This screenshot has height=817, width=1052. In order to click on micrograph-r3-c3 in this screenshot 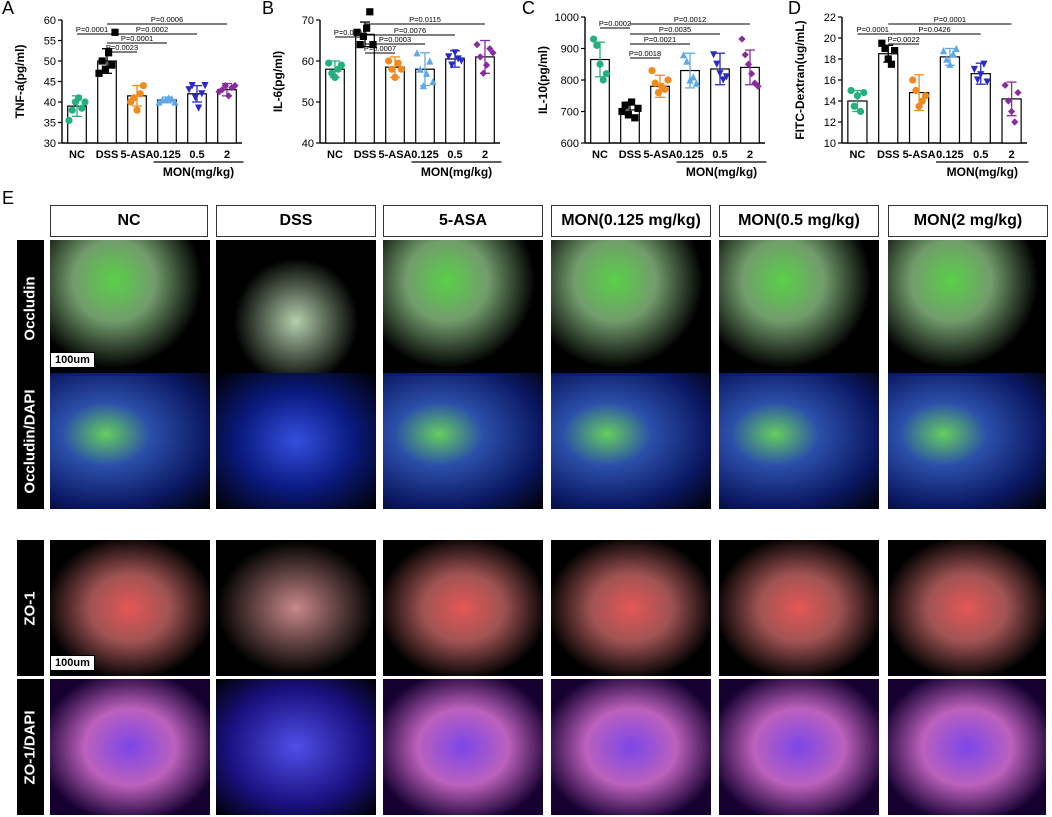, I will do `click(631, 747)`.